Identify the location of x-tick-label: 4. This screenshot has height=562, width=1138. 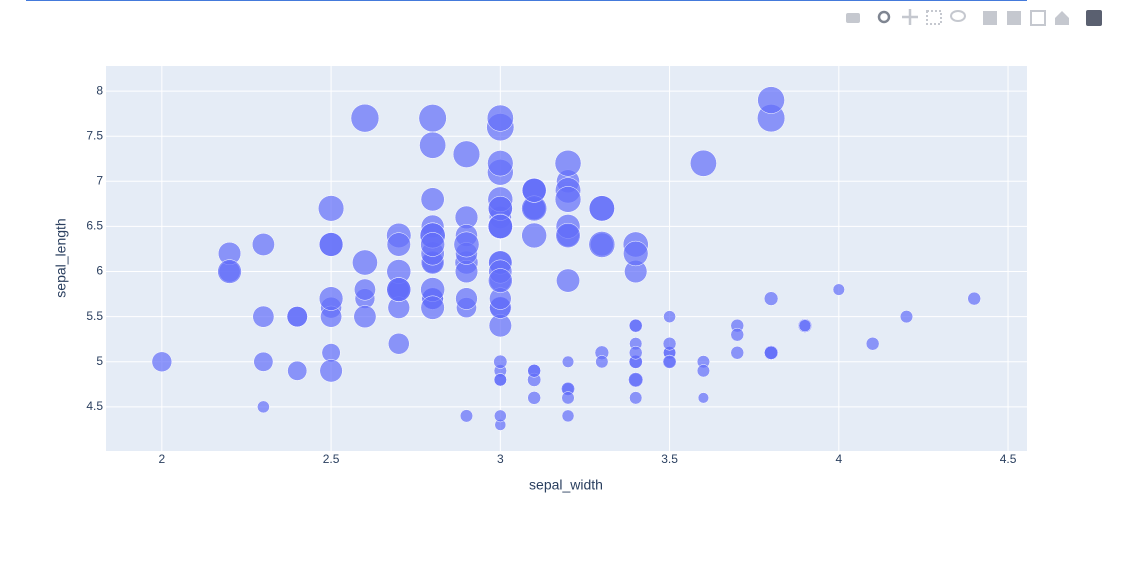
(838, 459).